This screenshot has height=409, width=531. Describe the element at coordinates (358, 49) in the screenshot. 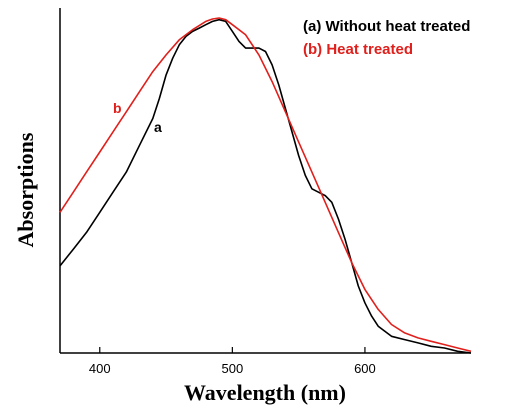

I see `legend-entry-b: (b) Heat treated` at that location.